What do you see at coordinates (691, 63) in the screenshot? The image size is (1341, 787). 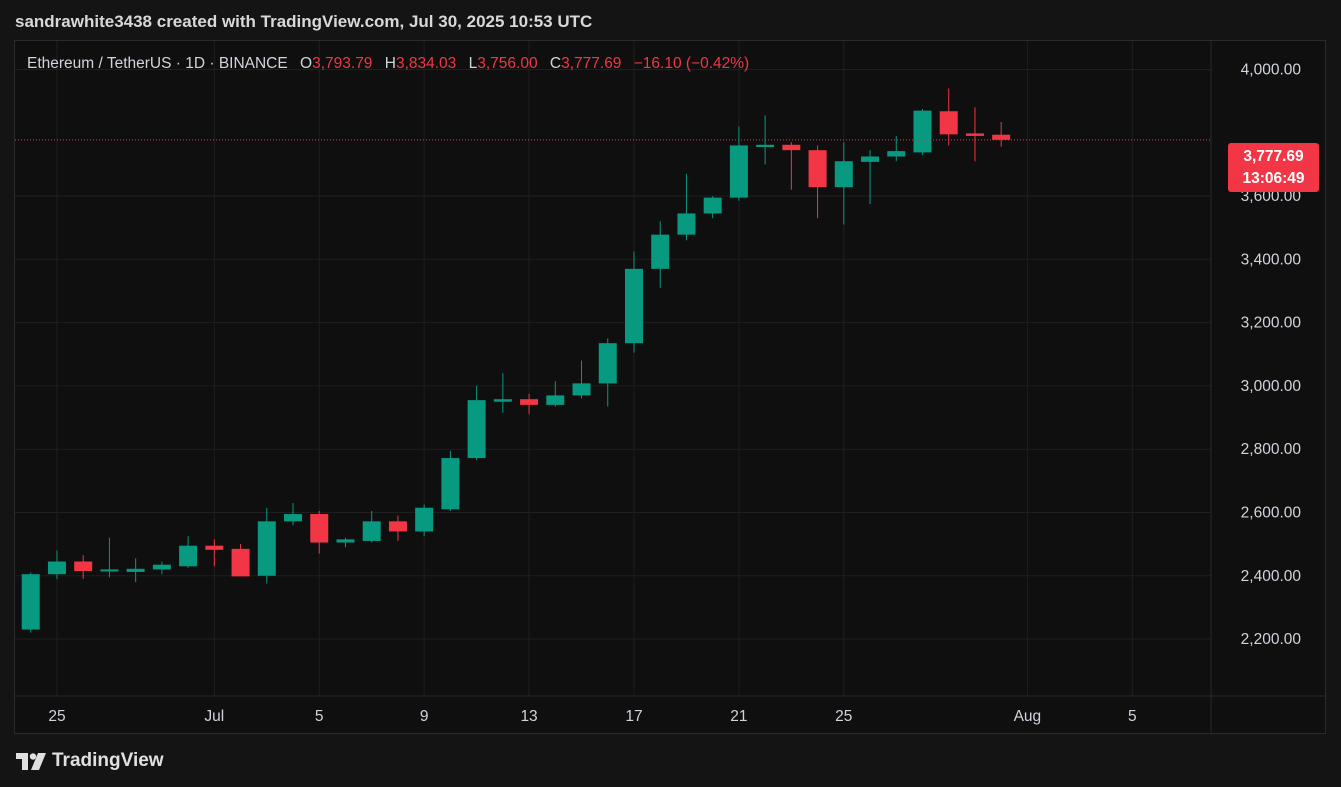 I see `change-value: −16.10 (−0.42%)` at bounding box center [691, 63].